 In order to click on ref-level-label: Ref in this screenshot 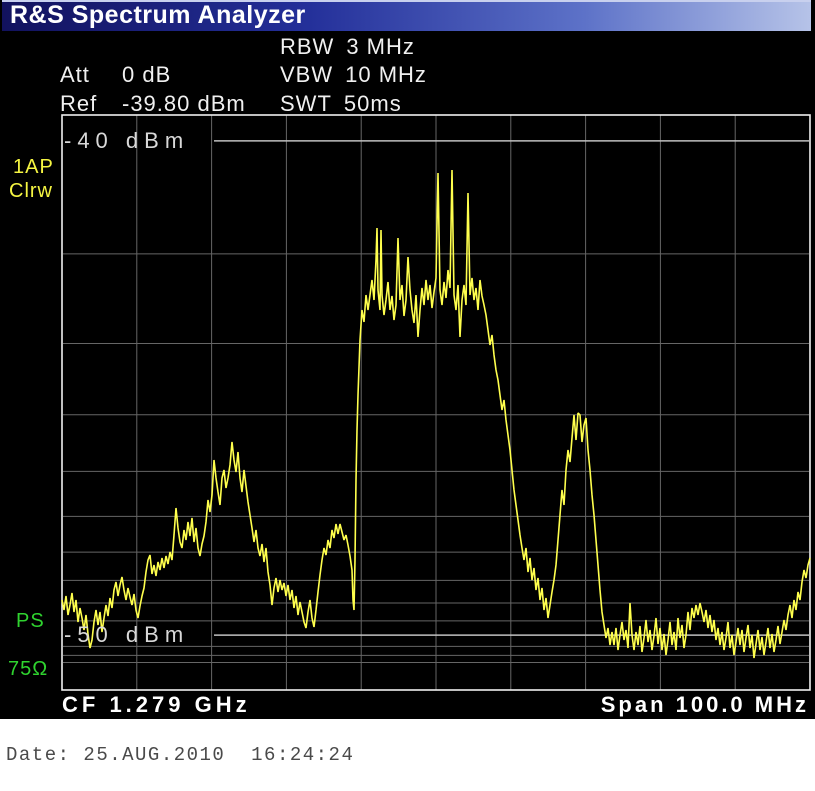, I will do `click(79, 103)`.